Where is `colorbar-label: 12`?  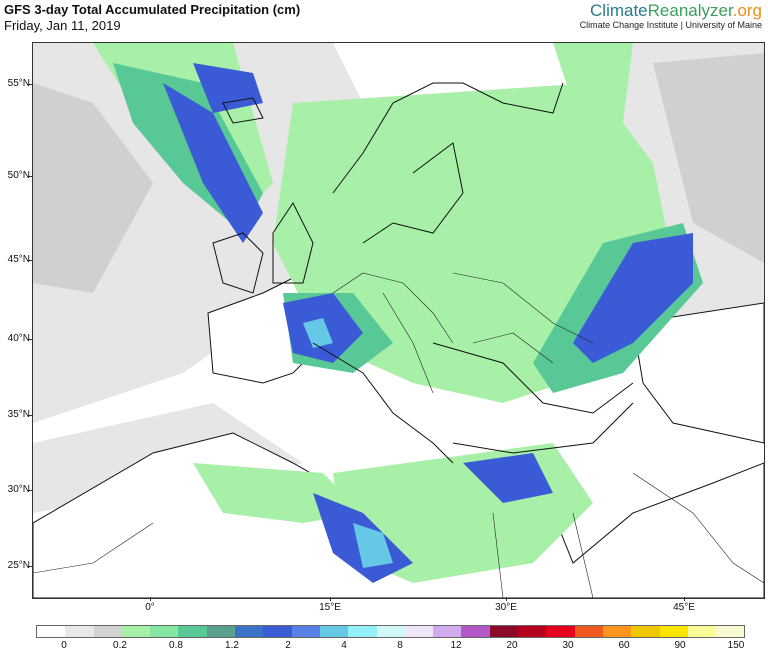 colorbar-label: 12 is located at coordinates (456, 645).